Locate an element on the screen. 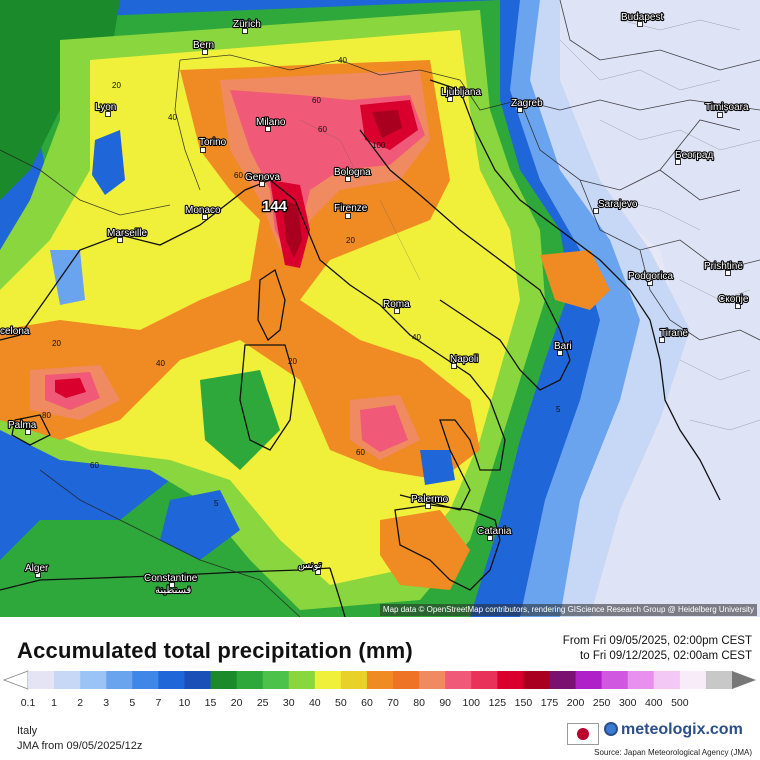 This screenshot has height=760, width=760. brand-logo: meteologix.com is located at coordinates (673, 730).